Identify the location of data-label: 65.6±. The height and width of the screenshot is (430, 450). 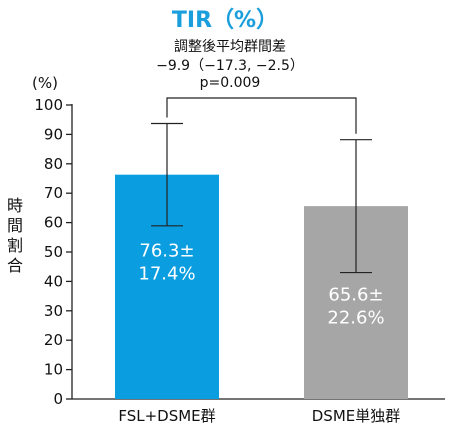
(355, 295).